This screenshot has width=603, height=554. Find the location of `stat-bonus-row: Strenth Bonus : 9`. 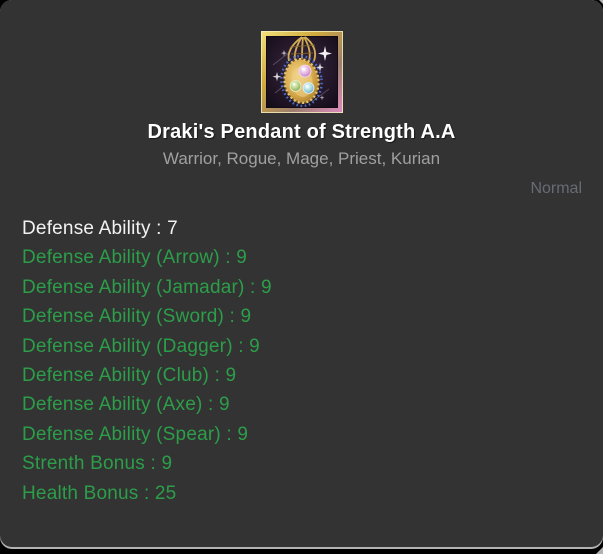

stat-bonus-row: Strenth Bonus : 9 is located at coordinates (97, 464).